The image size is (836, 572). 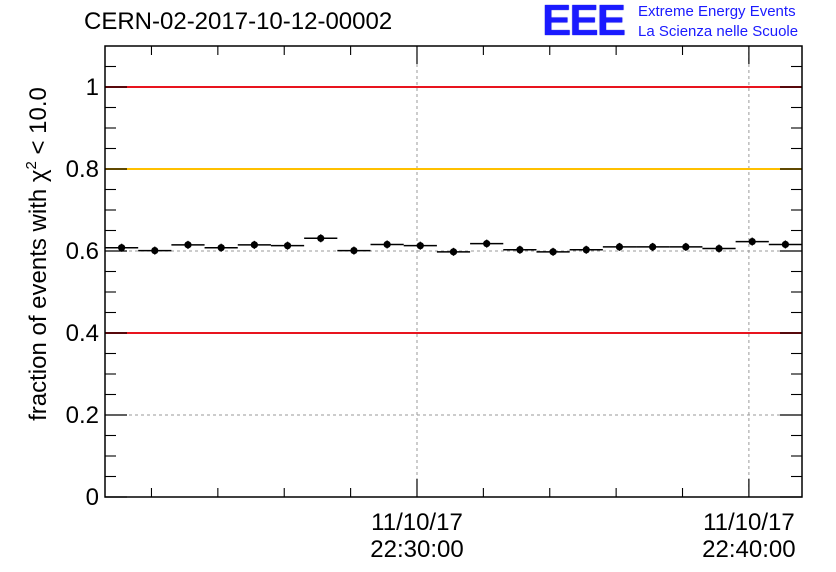 I want to click on y-axis-label: fraction of events with χ2 < 10.0, so click(x=37, y=254).